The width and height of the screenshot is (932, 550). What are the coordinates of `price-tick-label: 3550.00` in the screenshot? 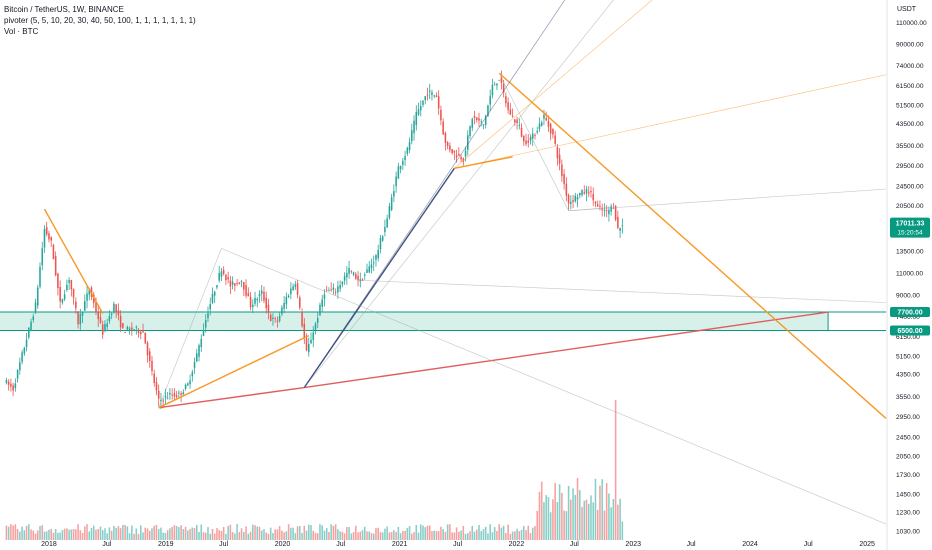 It's located at (908, 397).